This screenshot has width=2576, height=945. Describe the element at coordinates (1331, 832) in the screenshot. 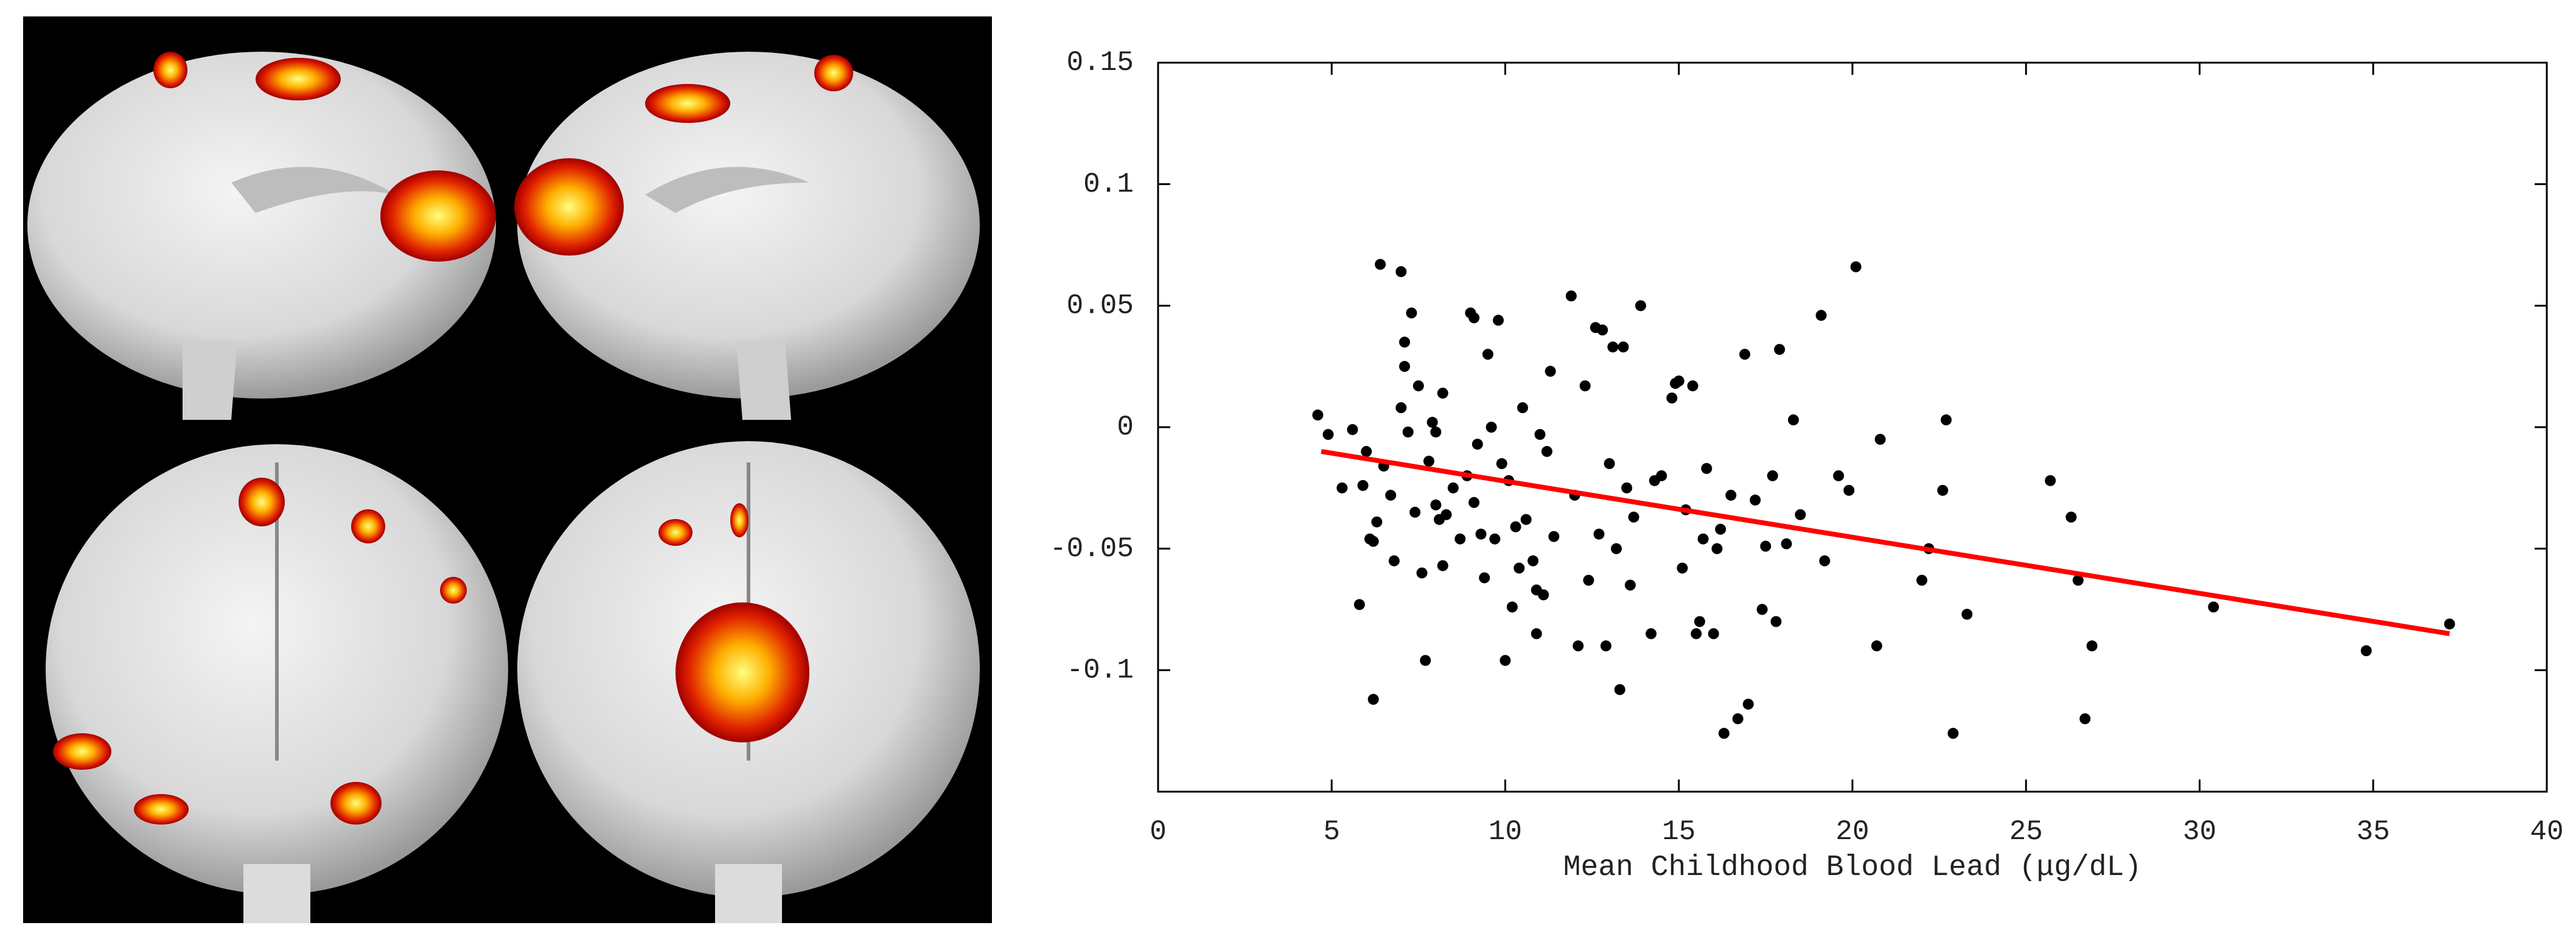

I see `x-tick-label: 5` at that location.